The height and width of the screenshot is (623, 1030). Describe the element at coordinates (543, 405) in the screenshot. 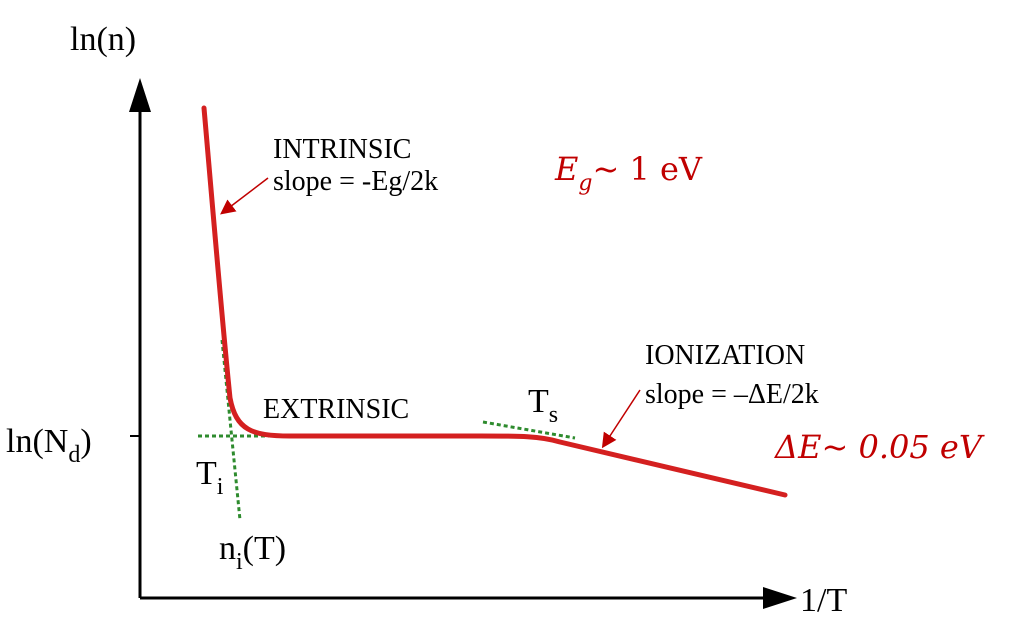

I see `ts-label: Ts` at that location.